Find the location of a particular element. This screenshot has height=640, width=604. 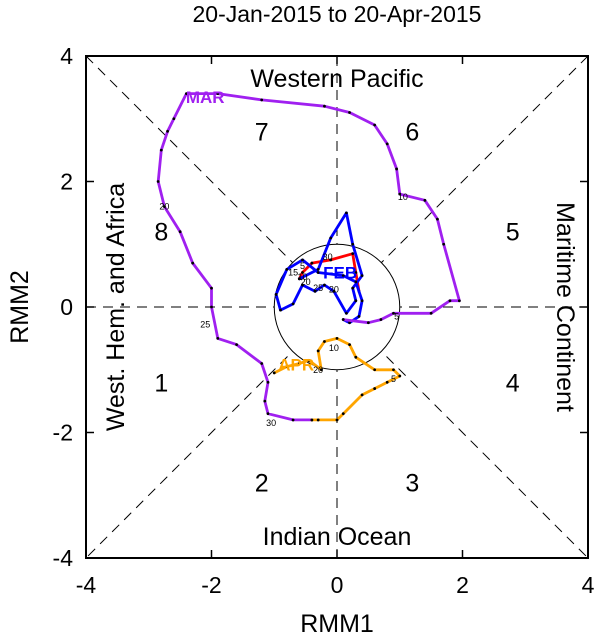

region-label-top: Western Pacific is located at coordinates (336, 79).